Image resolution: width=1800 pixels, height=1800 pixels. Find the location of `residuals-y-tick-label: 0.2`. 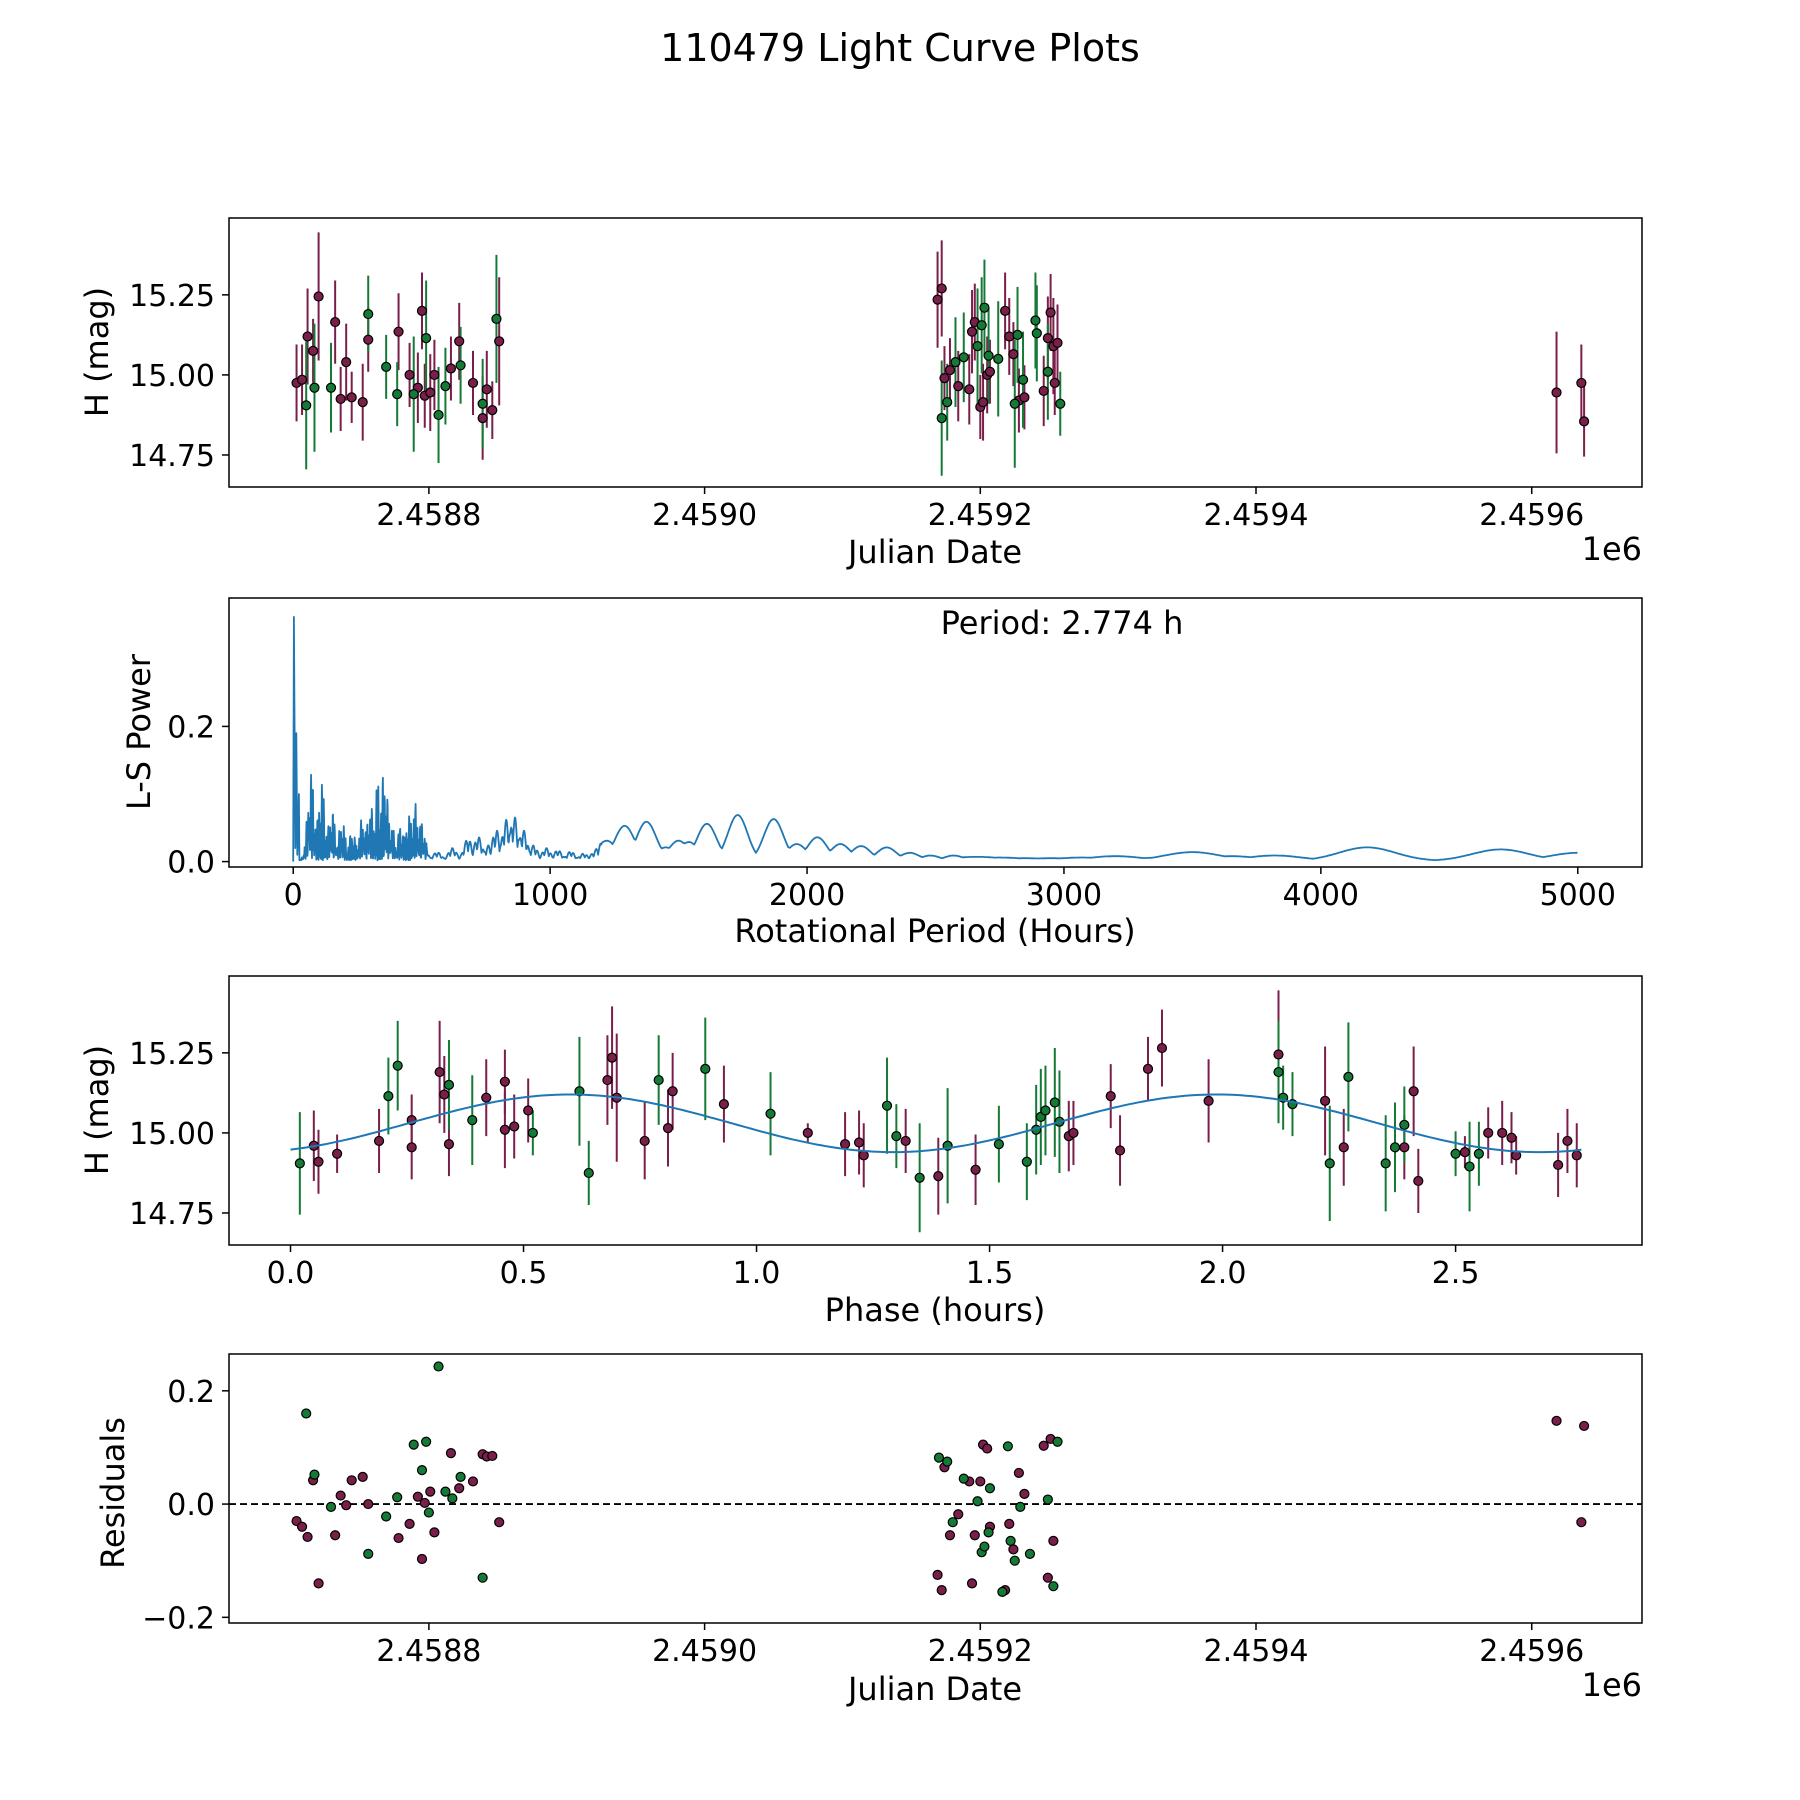

residuals-y-tick-label: 0.2 is located at coordinates (191, 1392).